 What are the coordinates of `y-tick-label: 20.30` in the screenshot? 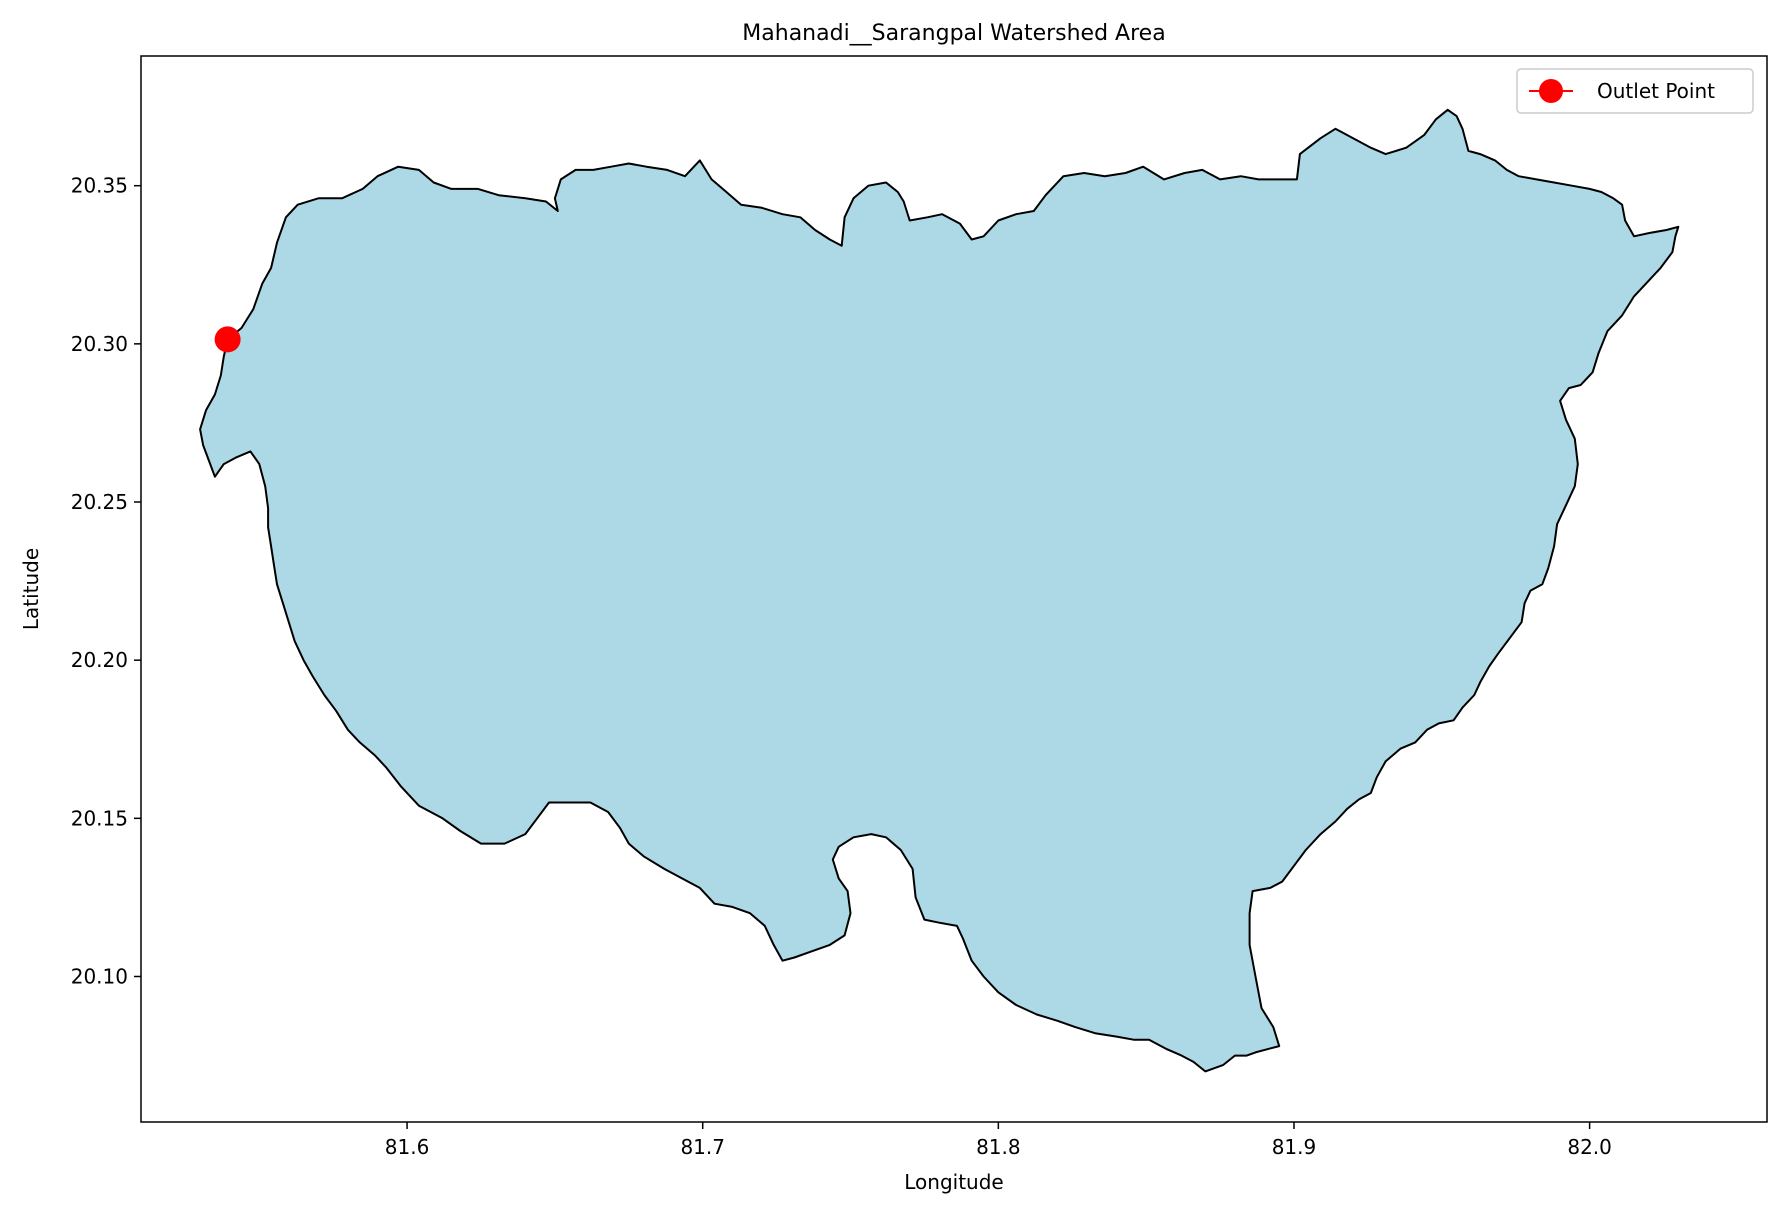 It's located at (99, 344).